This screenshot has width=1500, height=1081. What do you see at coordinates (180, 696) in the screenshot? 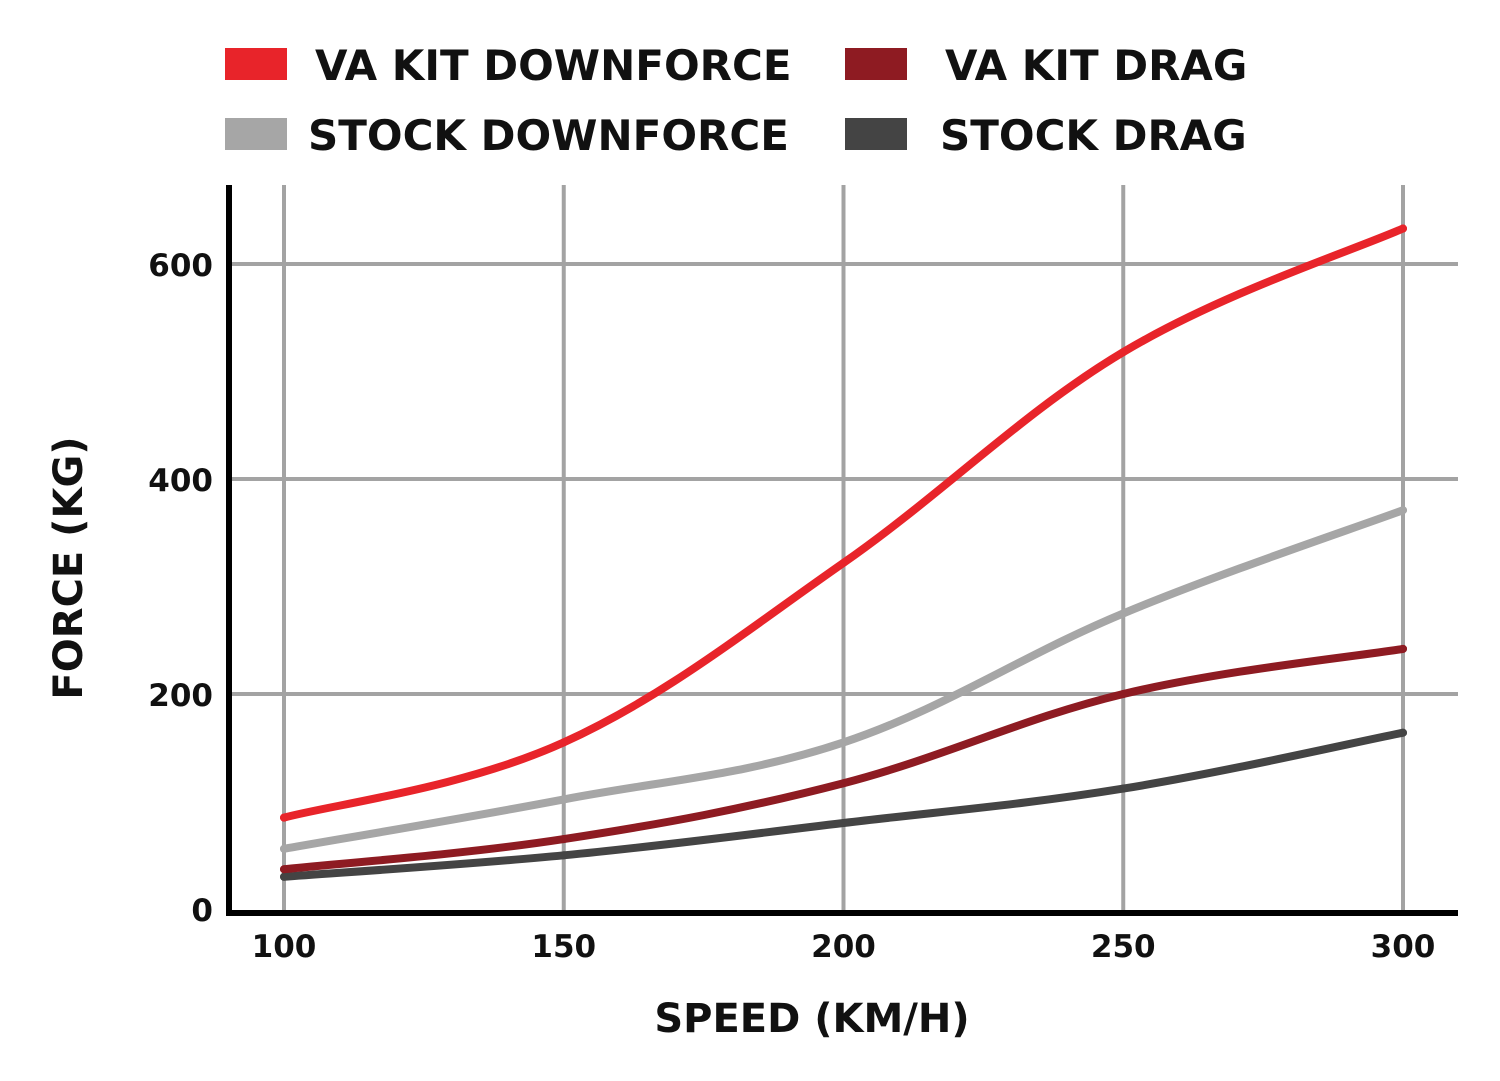
I see `y-tick-label-200: 200` at bounding box center [180, 696].